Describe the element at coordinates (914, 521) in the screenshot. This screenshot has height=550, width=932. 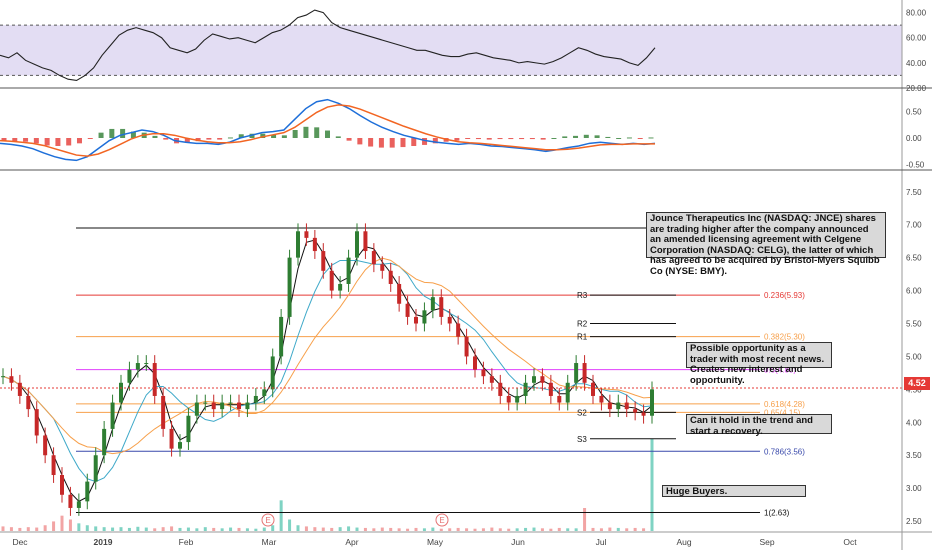
I see `price-tick-label: 2.50` at that location.